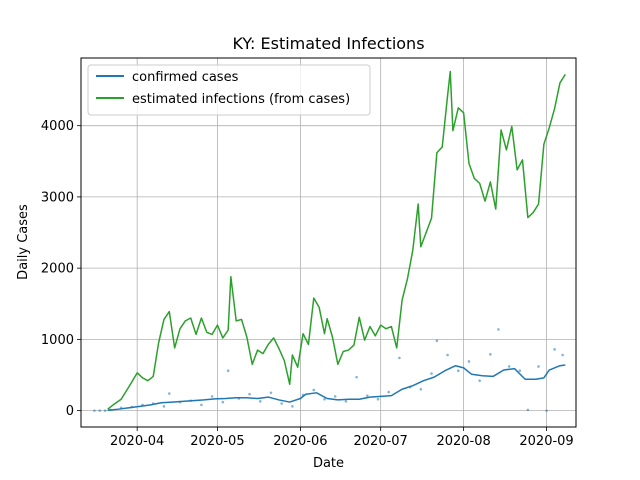  Describe the element at coordinates (300, 441) in the screenshot. I see `x-tick-label: 2020-06` at that location.